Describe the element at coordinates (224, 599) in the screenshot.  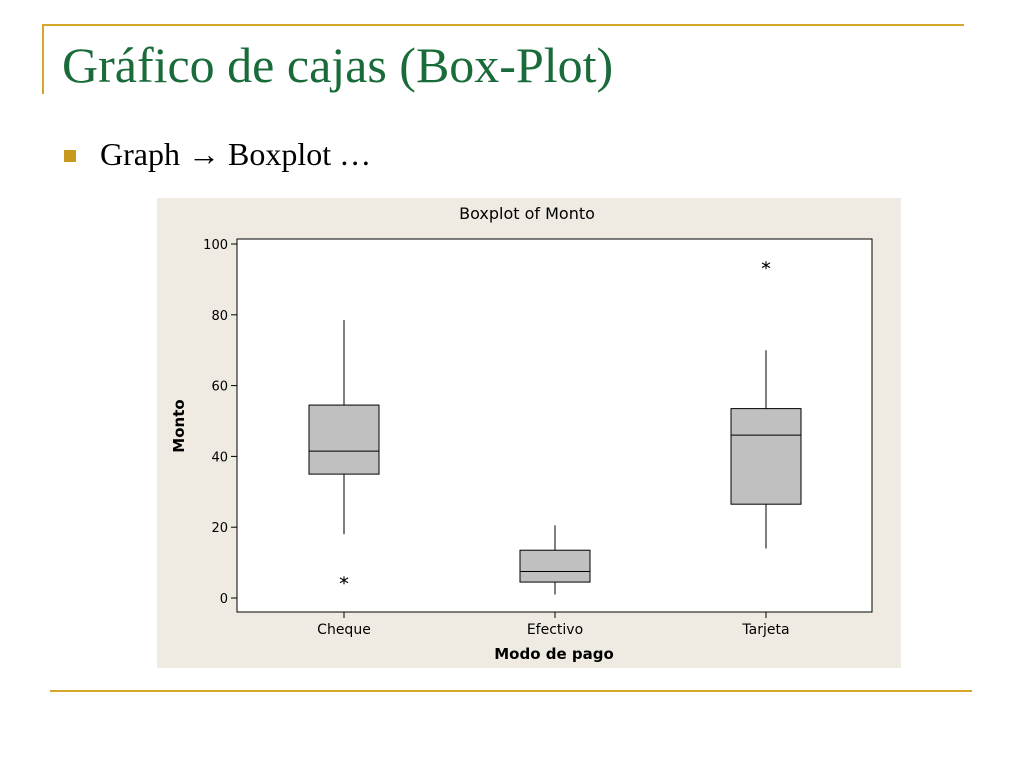
I see `y-tick-label-0: 0` at that location.